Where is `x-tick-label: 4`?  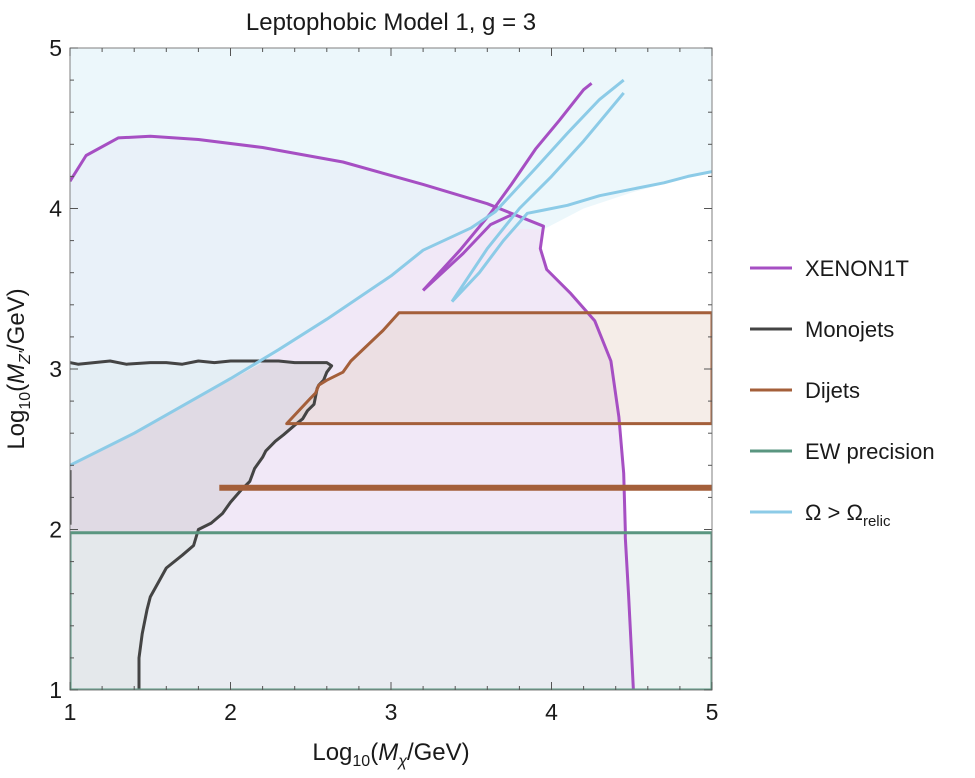
x-tick-label: 4 is located at coordinates (551, 712).